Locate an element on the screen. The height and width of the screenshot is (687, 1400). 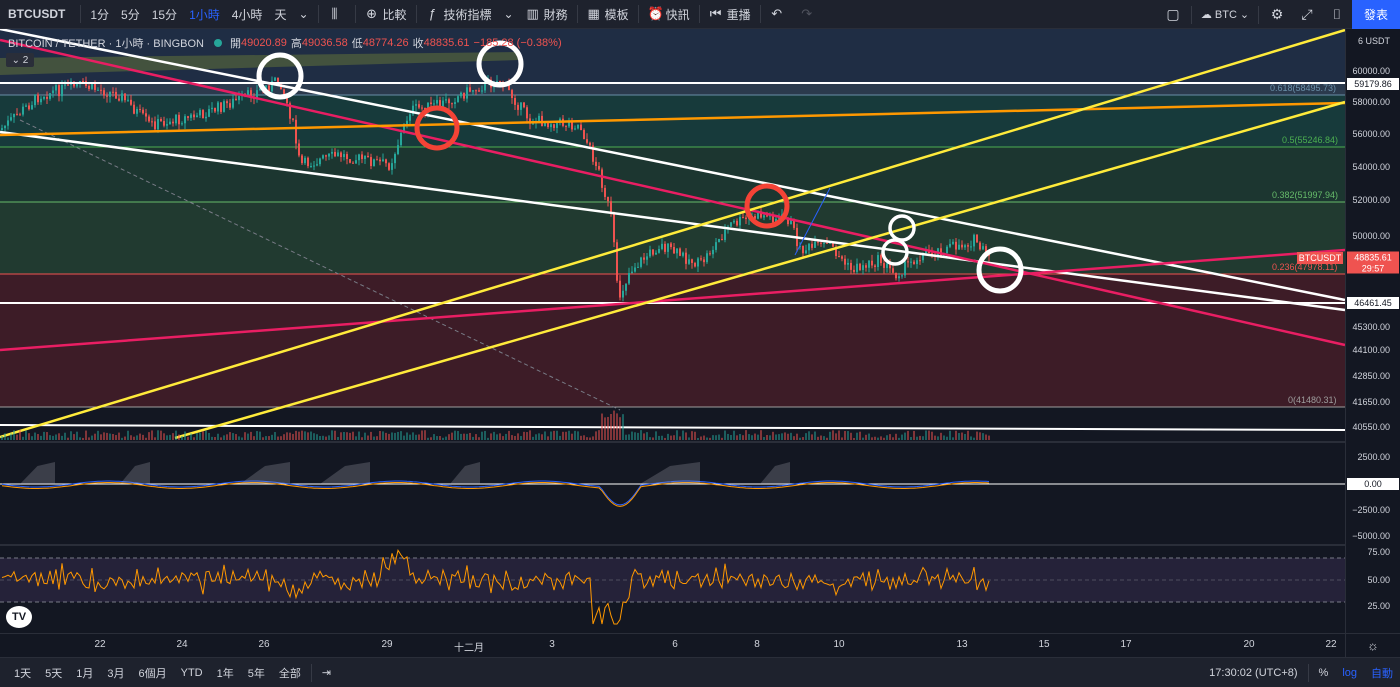
replay-button: ⏮ 重播 is located at coordinates (730, 14).